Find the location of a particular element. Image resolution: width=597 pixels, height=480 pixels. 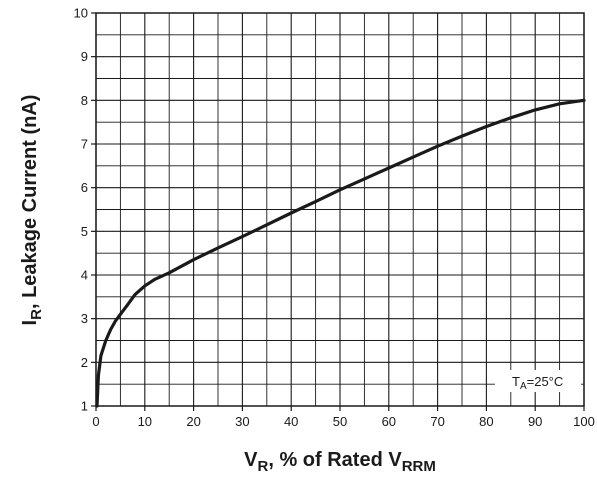

y-tick-label: 10 is located at coordinates (81, 13).